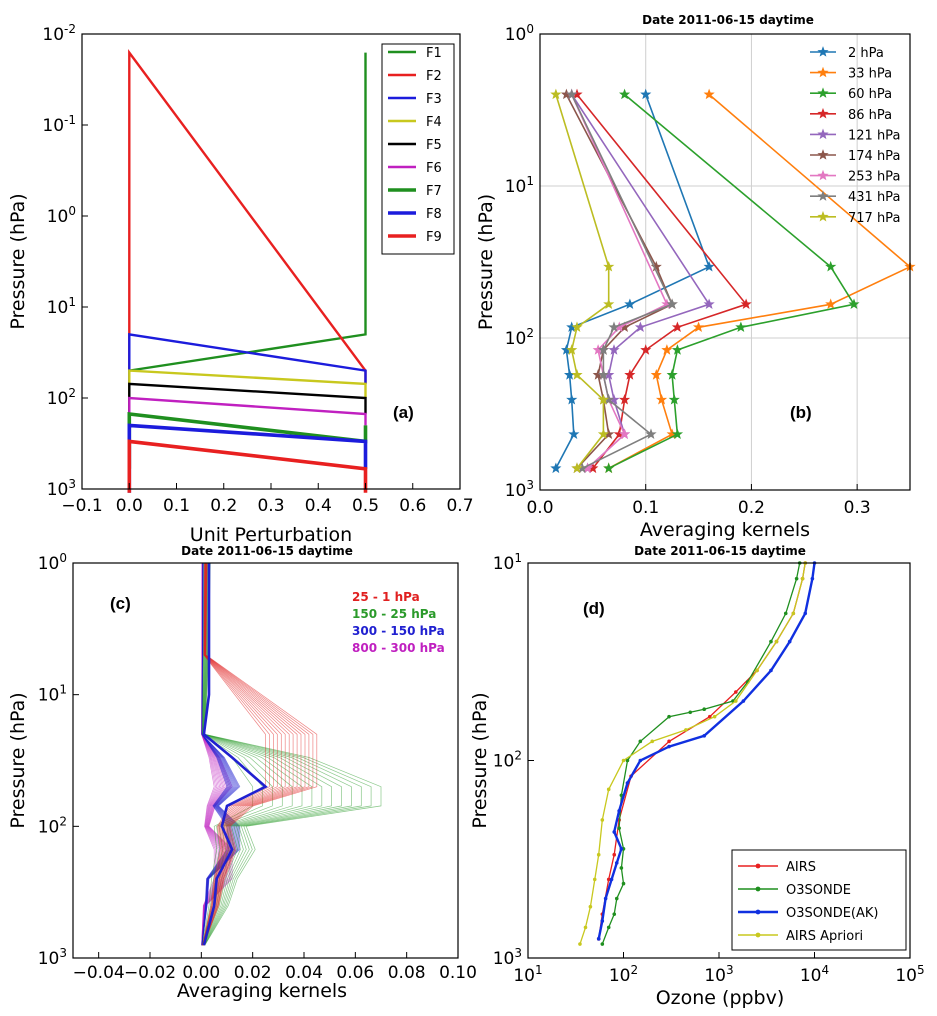 This screenshot has height=1016, width=937. I want to click on x-axis-label-a: Unit Perturbation, so click(271, 535).